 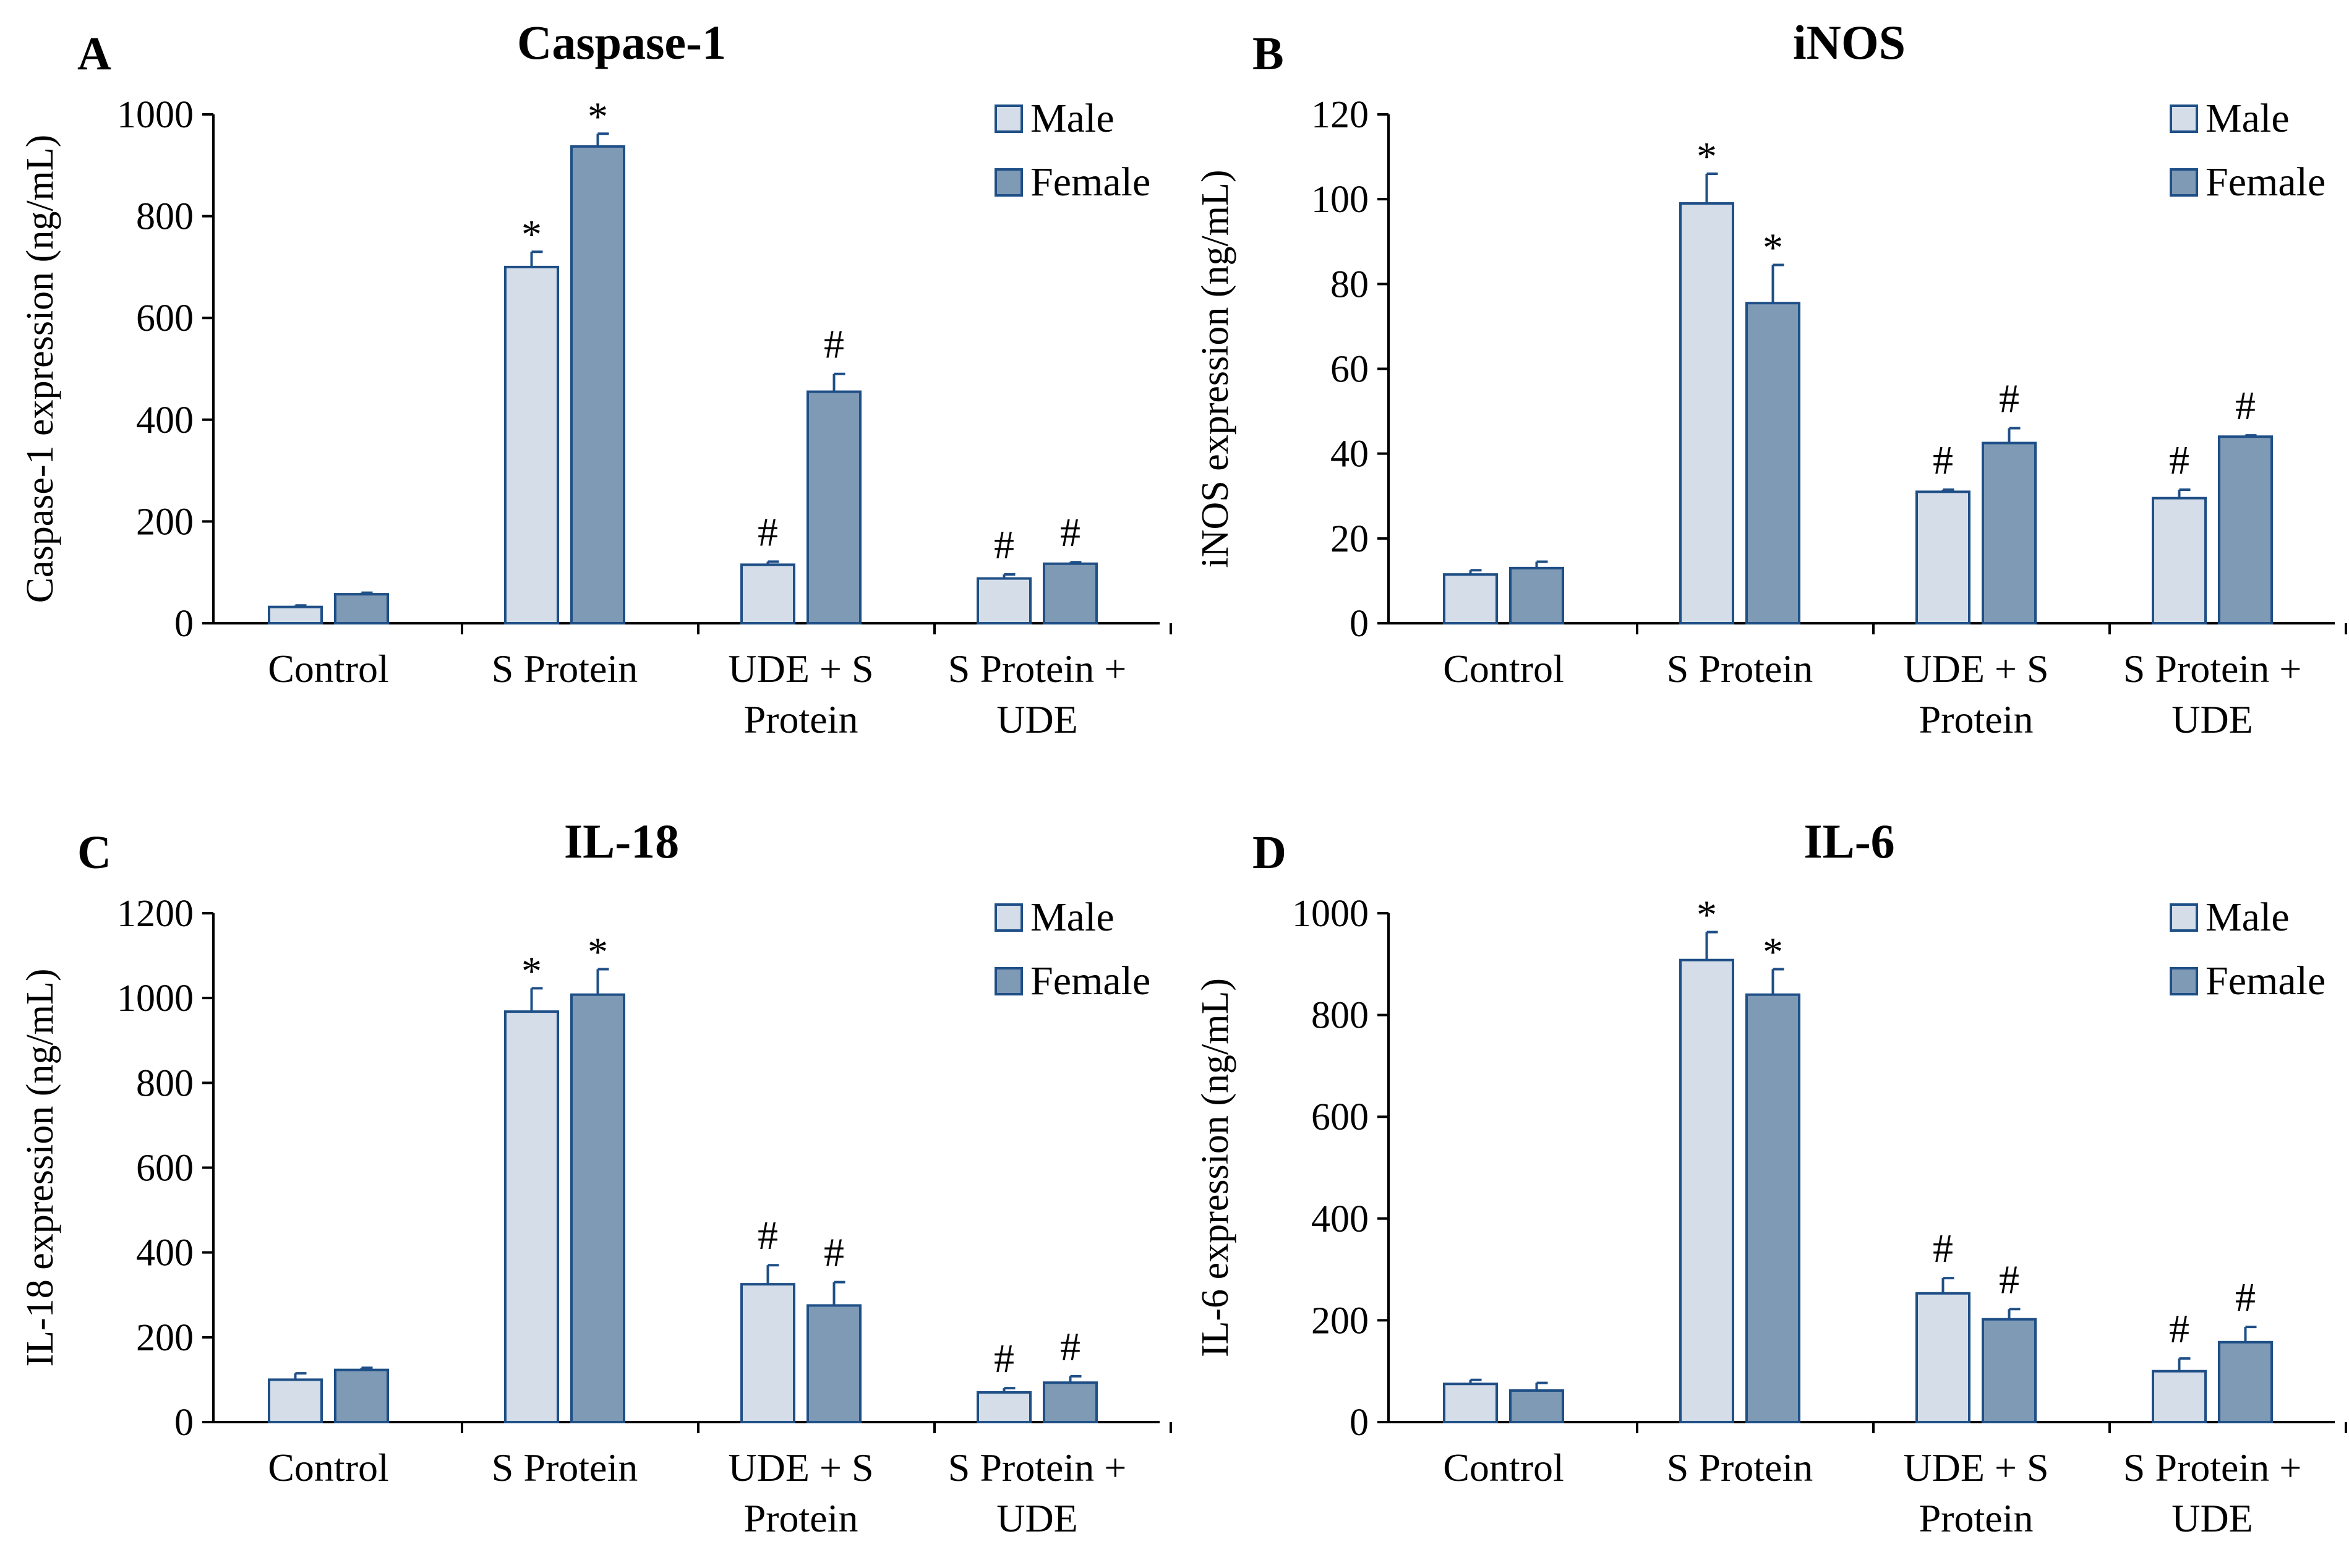 I want to click on legend-swatch-female, so click(x=2184, y=981).